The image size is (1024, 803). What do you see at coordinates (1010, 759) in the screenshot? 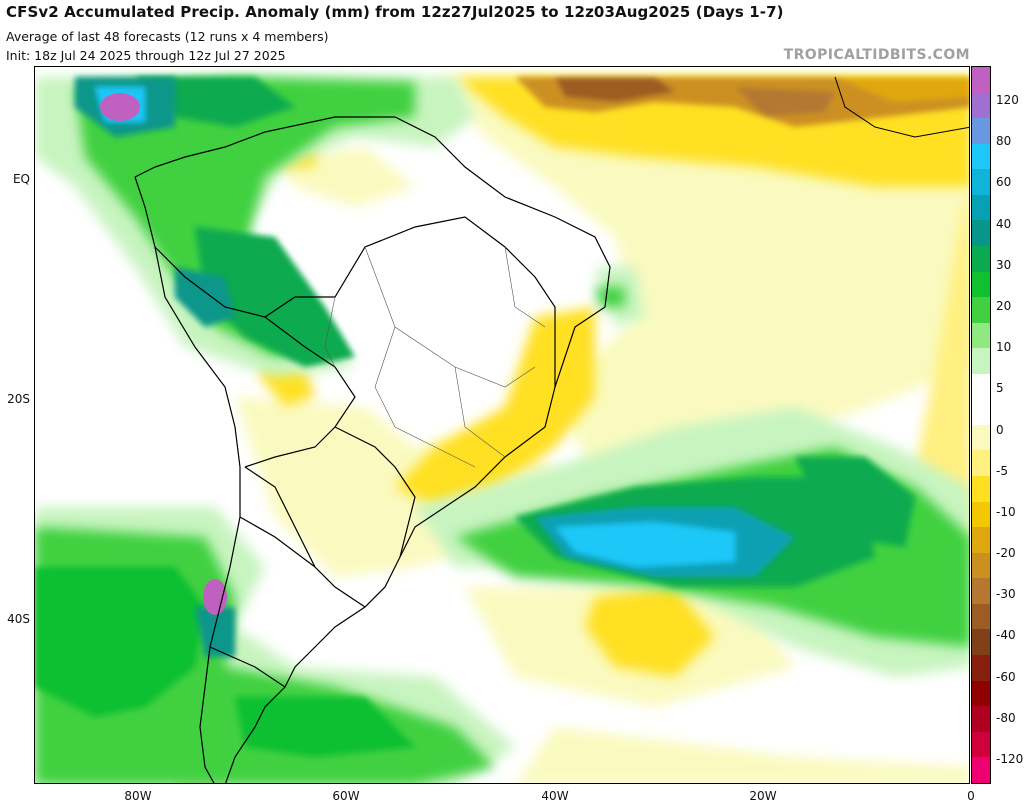
I see `colorbar-tick-label: -120` at bounding box center [1010, 759].